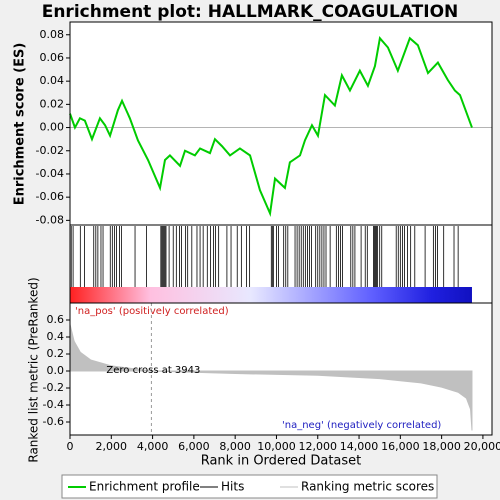 This screenshot has width=500, height=500. What do you see at coordinates (53, 387) in the screenshot?
I see `y-tick-label: -0.2` at bounding box center [53, 387].